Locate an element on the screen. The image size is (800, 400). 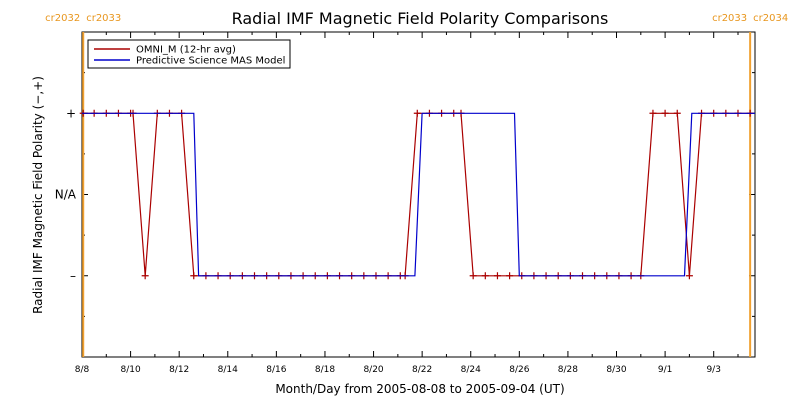
y-tick-label: + is located at coordinates (71, 113).